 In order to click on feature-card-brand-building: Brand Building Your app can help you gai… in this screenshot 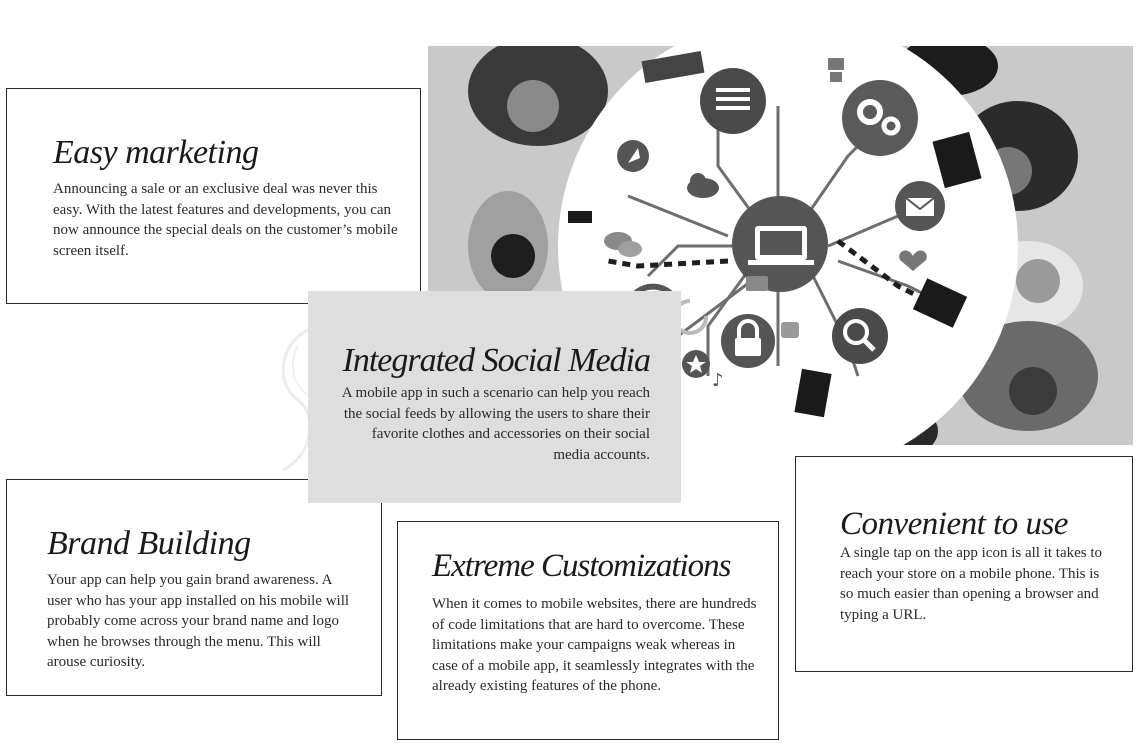, I will do `click(194, 587)`.